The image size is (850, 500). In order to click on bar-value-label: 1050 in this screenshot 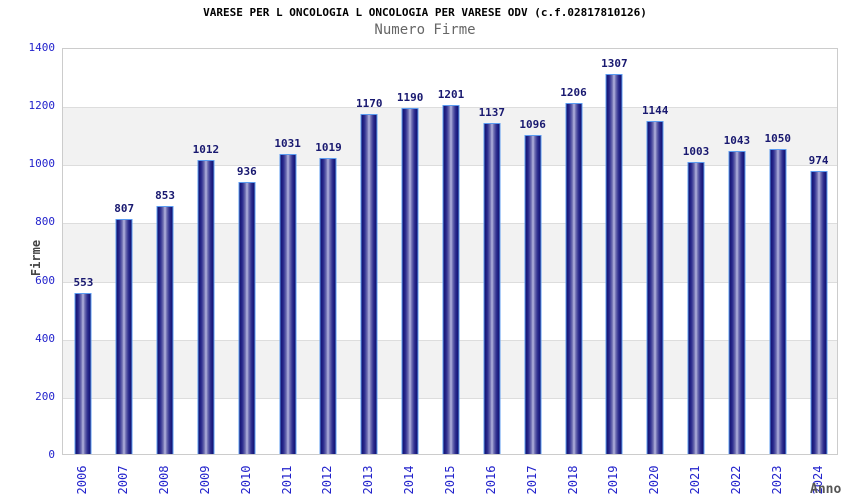, I will do `click(777, 138)`.